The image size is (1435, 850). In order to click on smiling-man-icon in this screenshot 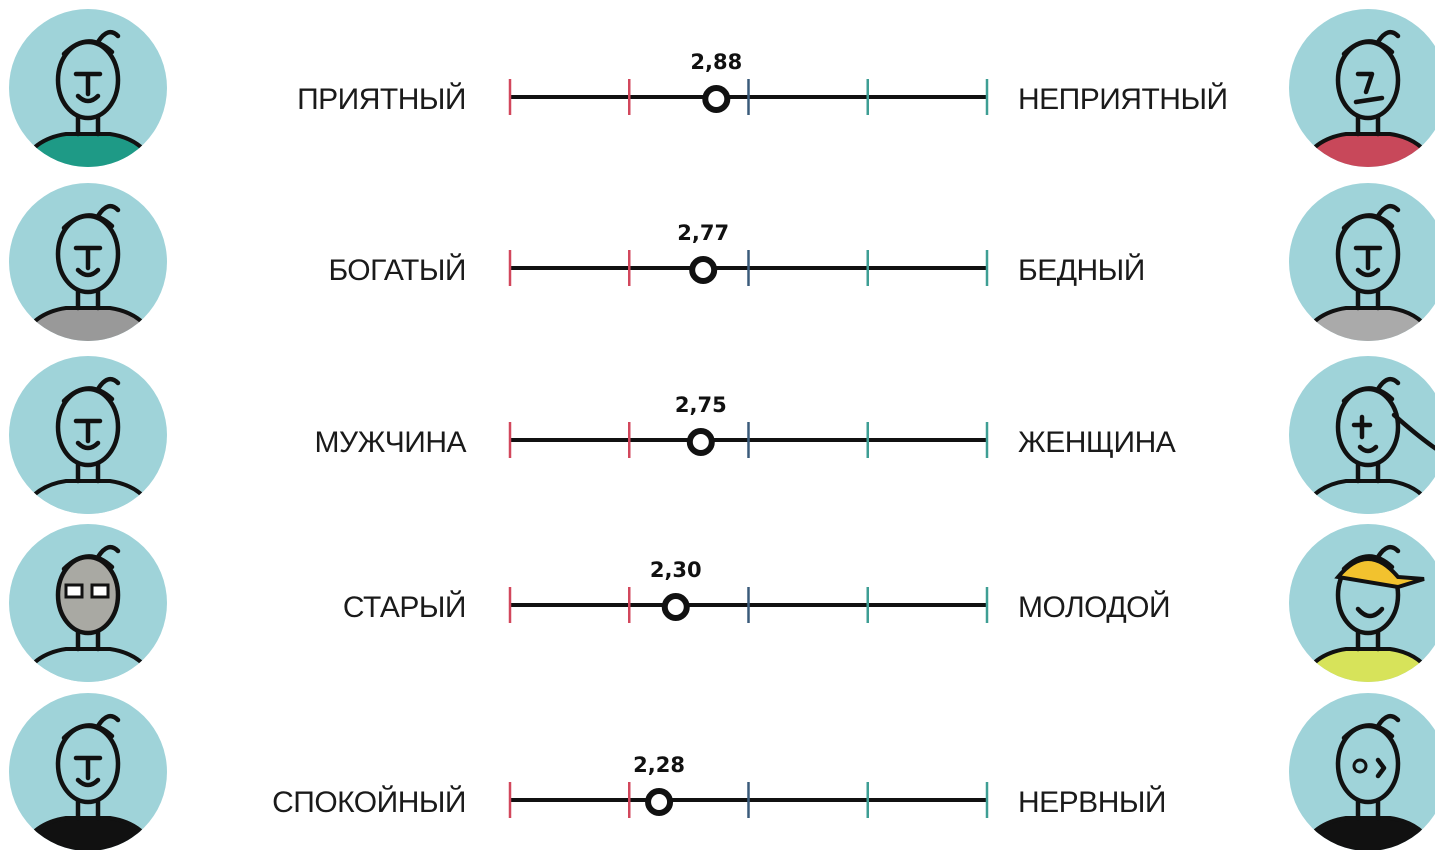, I will do `click(88, 88)`.